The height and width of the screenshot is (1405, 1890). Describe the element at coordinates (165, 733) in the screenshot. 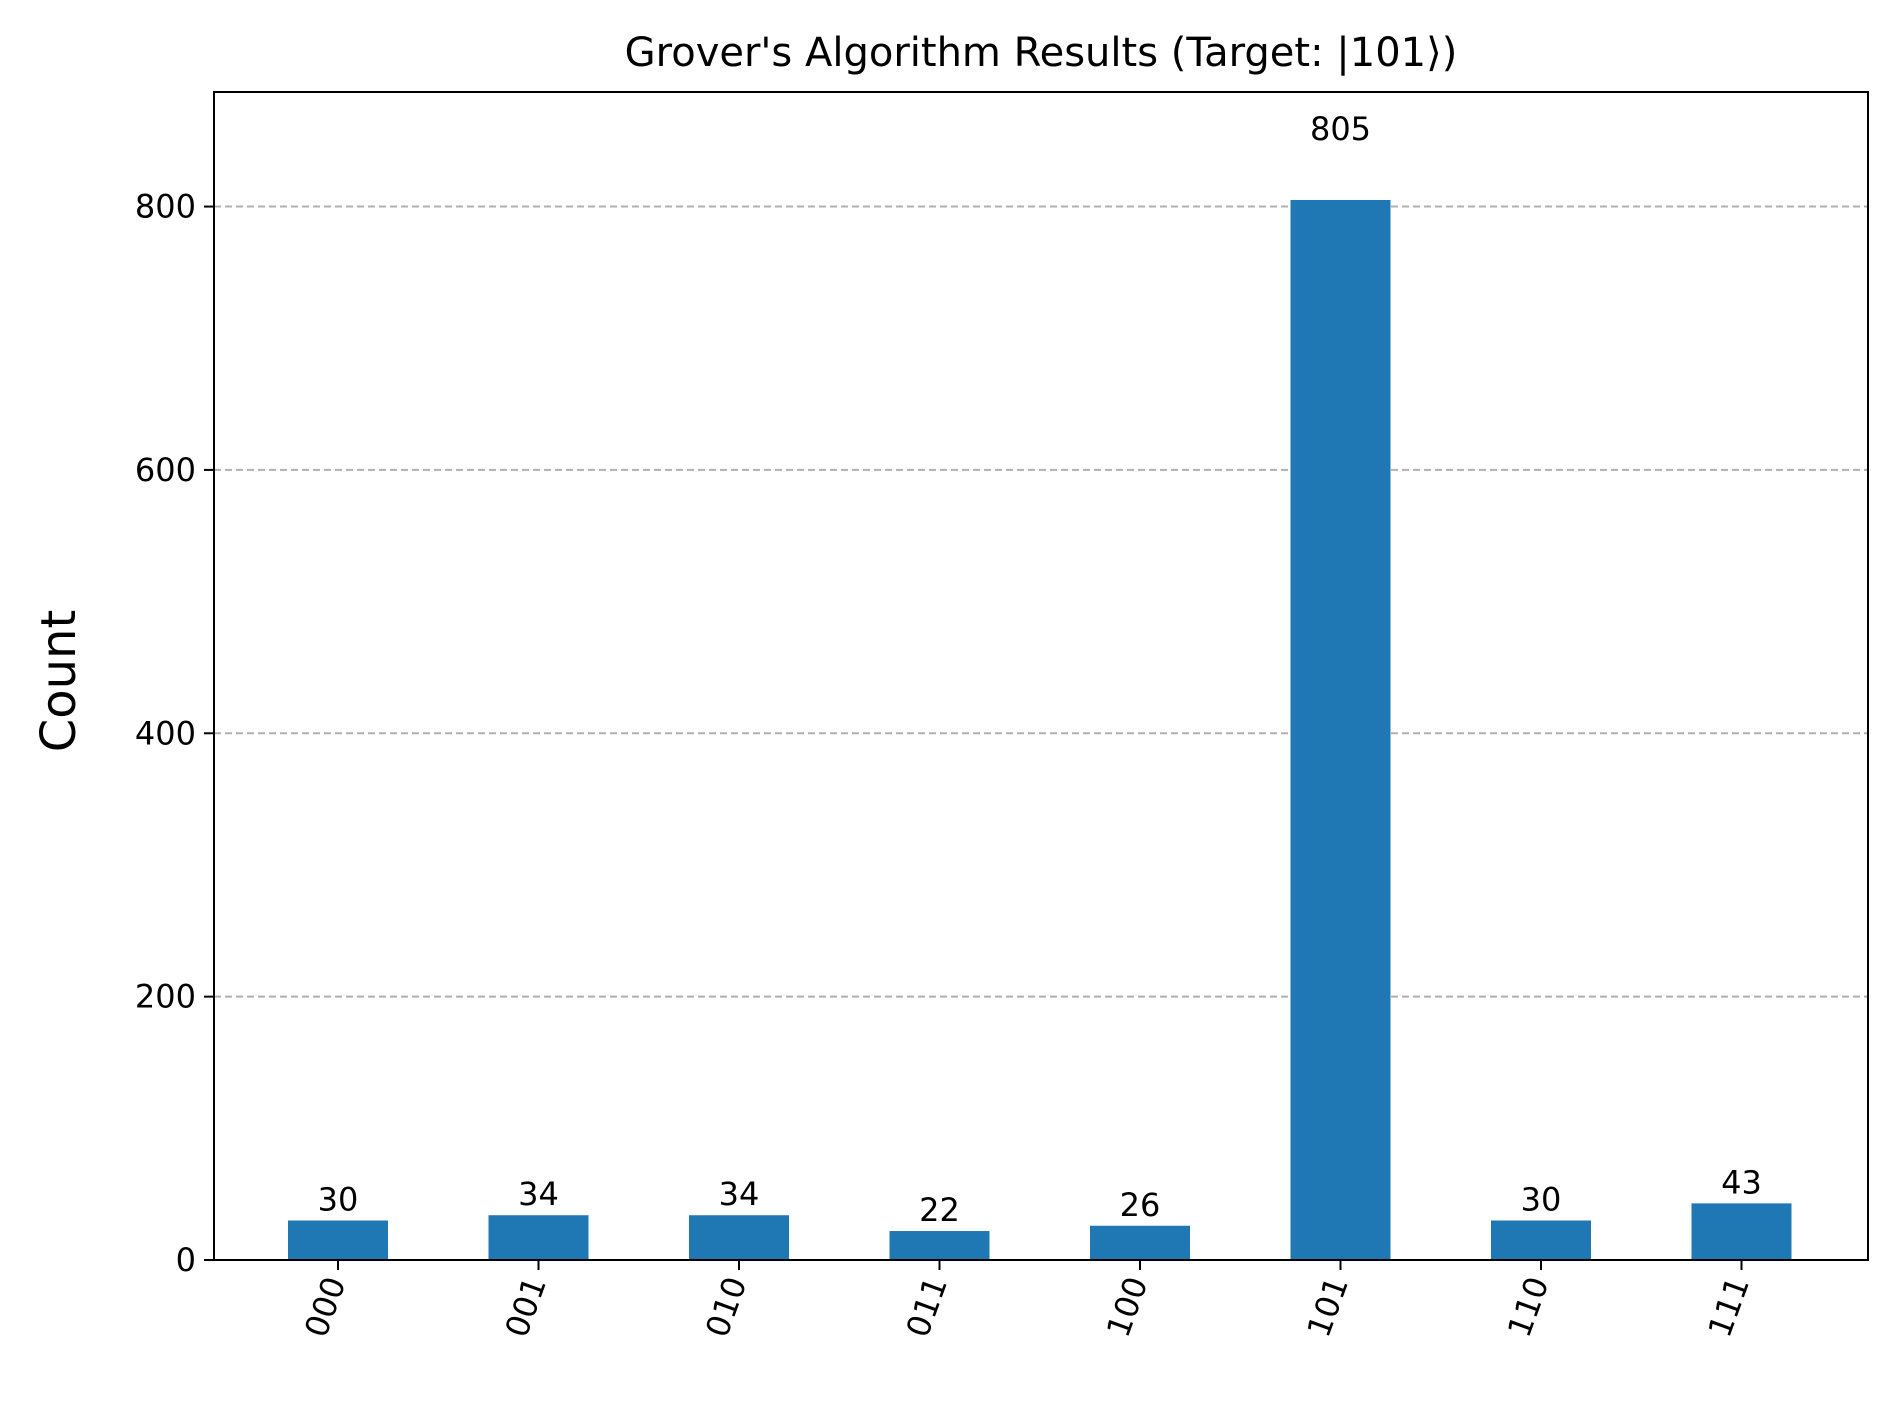

I see `y-tick-label-400: 400` at that location.